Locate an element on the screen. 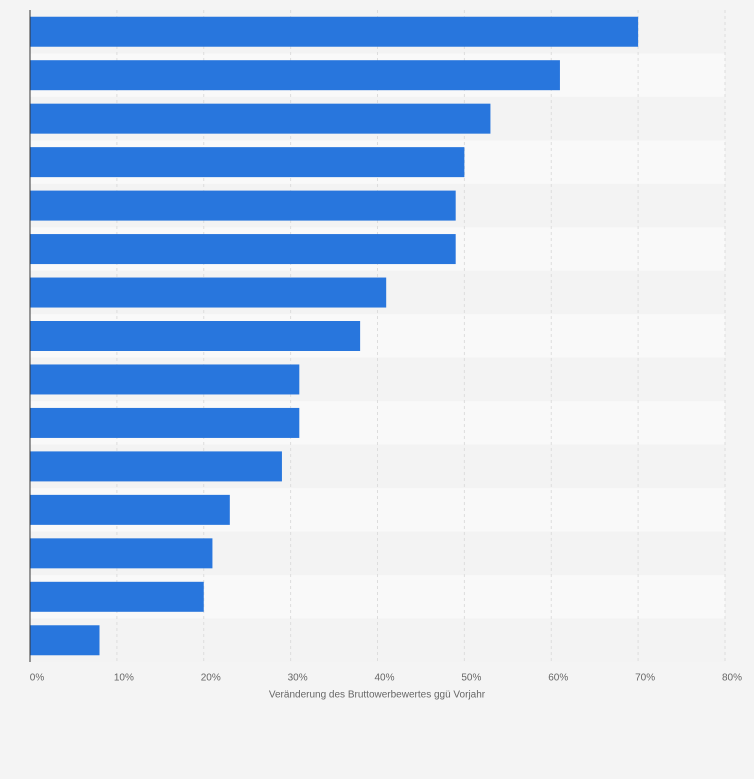  x-tick-label: 0% is located at coordinates (37, 678).